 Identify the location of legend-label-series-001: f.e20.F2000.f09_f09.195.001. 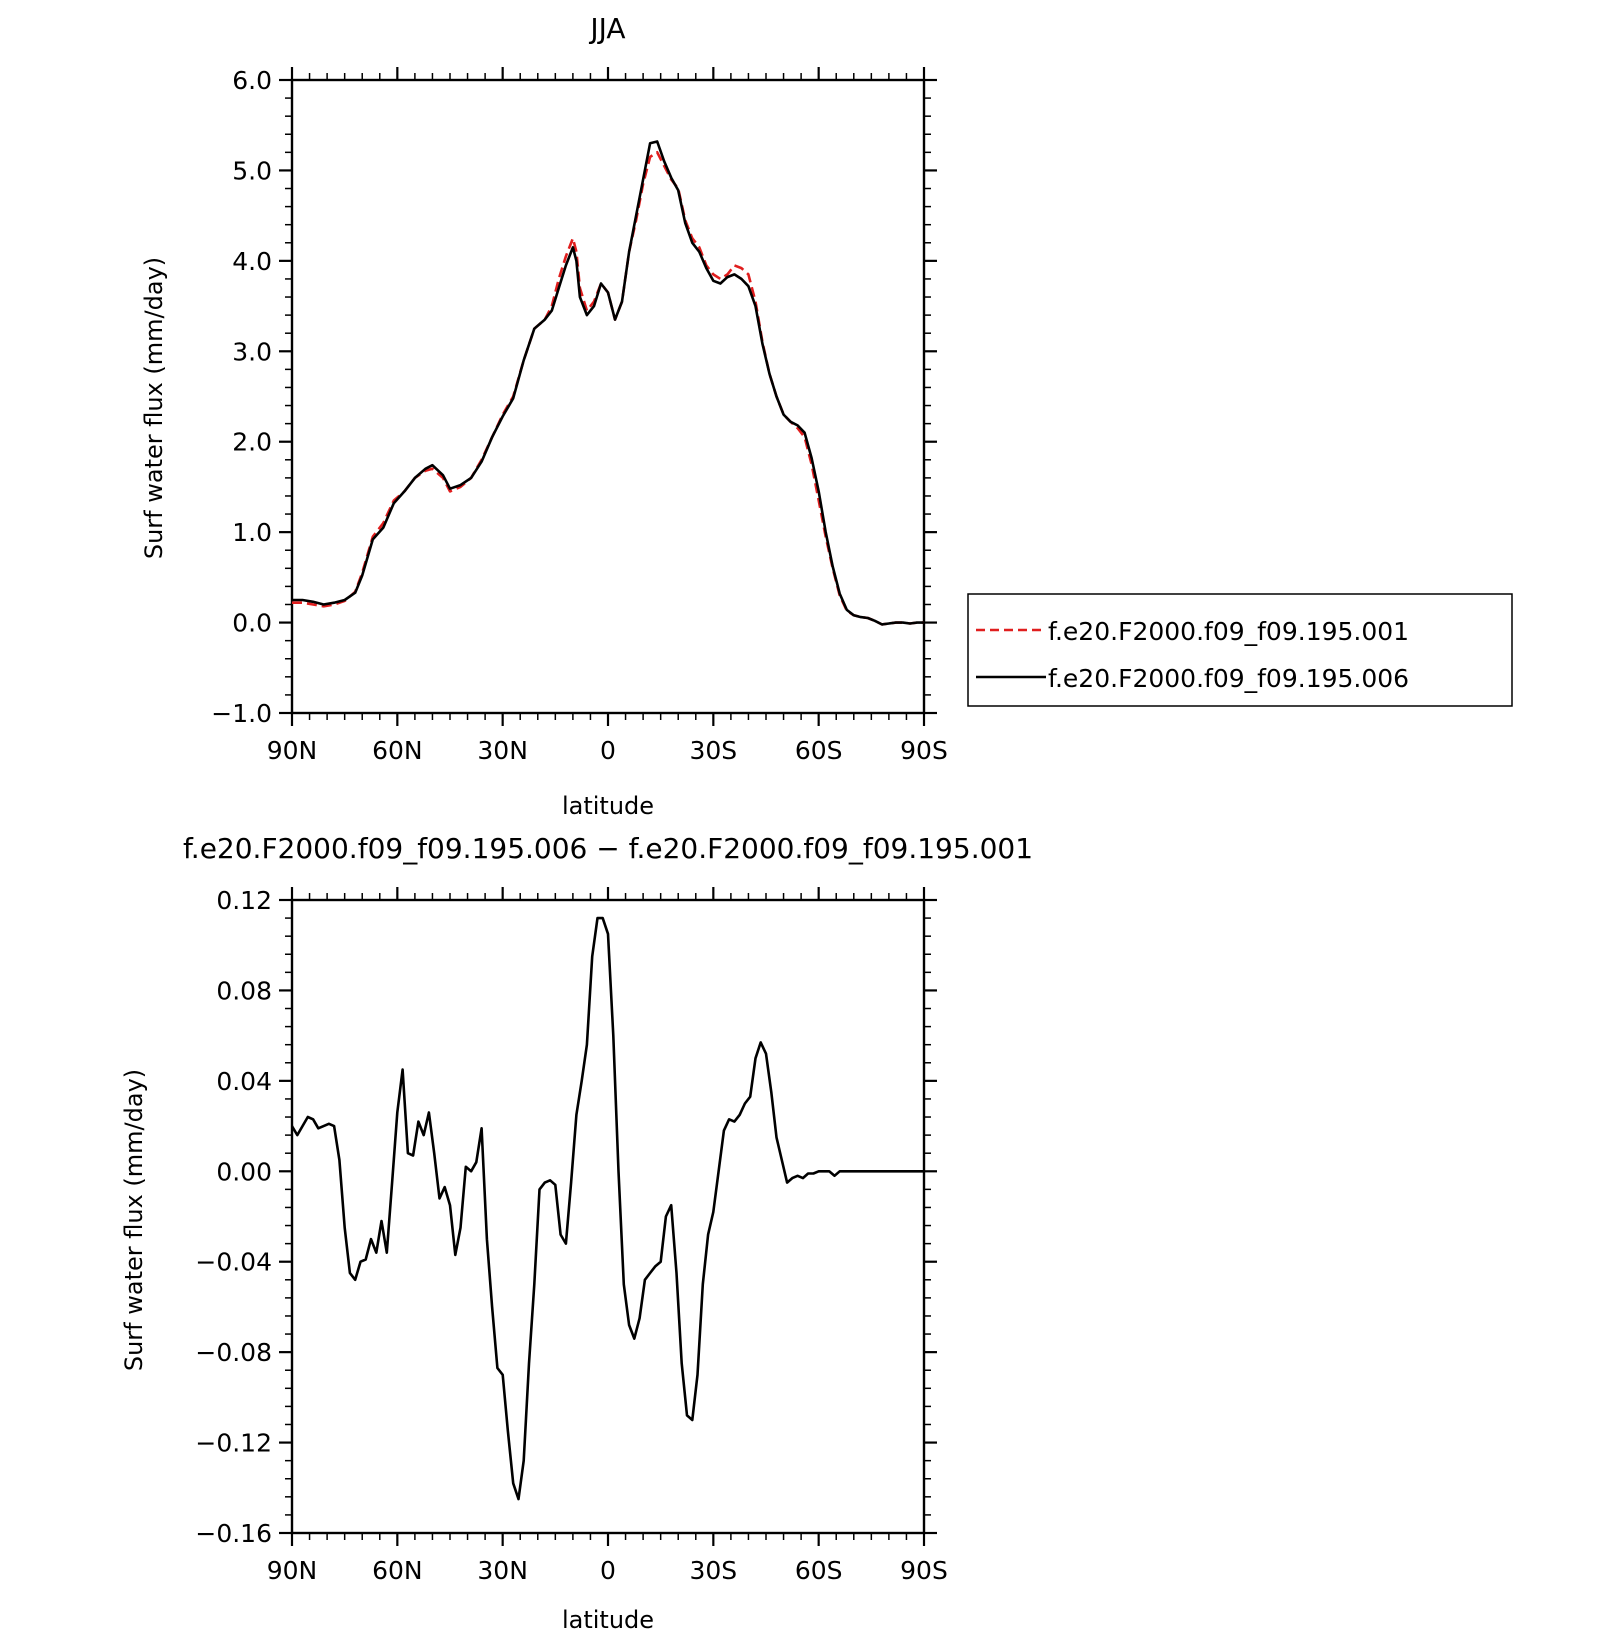
(1228, 631).